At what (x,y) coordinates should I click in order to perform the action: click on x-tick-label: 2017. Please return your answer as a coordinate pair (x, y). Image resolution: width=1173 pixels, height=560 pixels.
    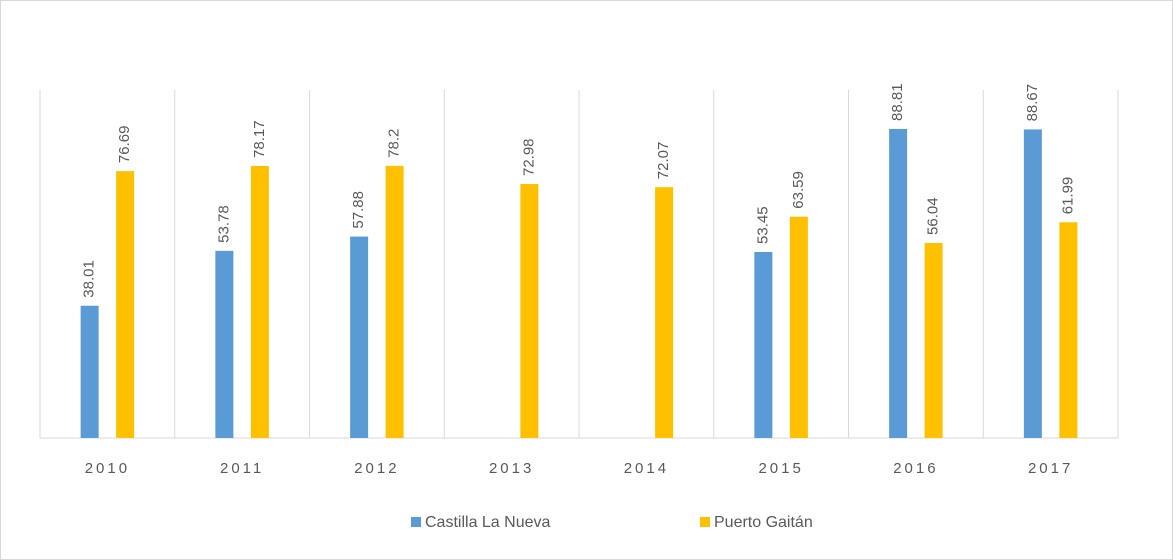
    Looking at the image, I should click on (1050, 468).